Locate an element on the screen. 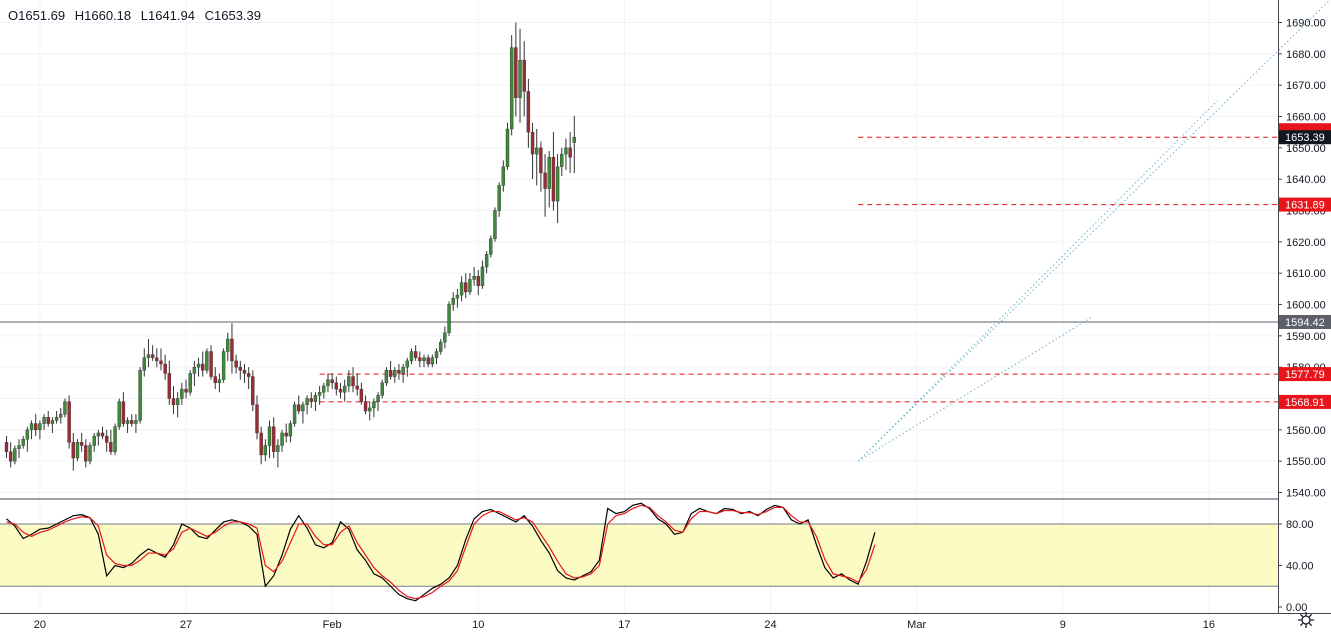 Image resolution: width=1331 pixels, height=638 pixels. stoch-tick-label: 0.00 is located at coordinates (1296, 608).